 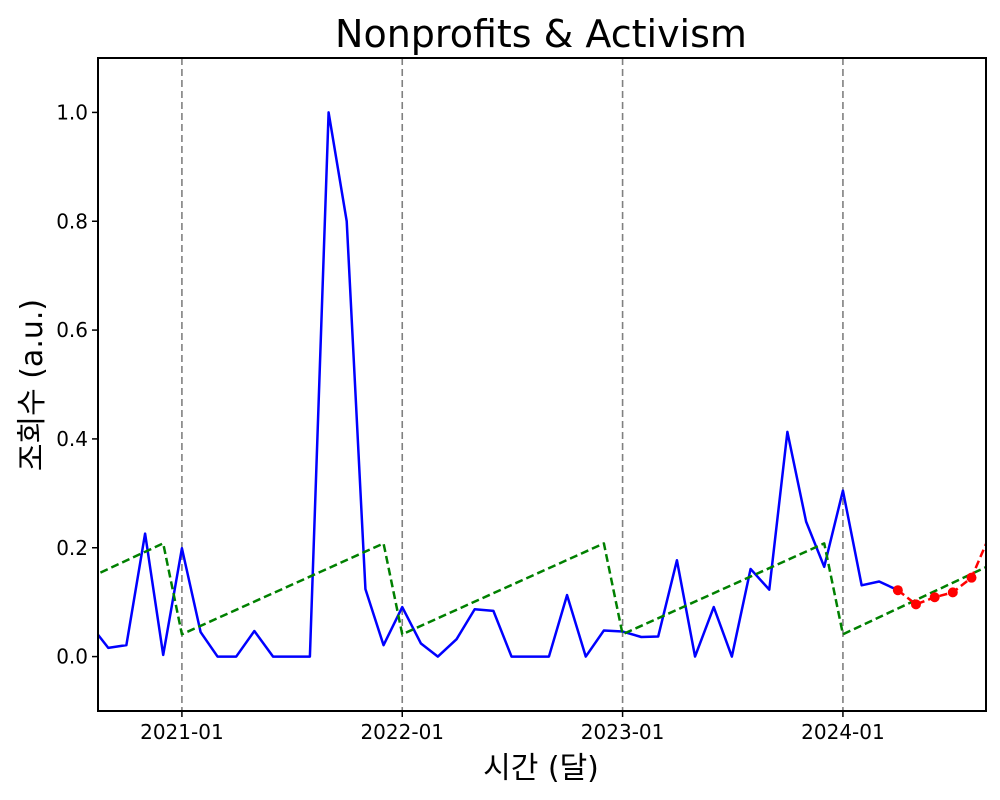 What do you see at coordinates (941, 573) in the screenshot?
I see `forecast-series-line` at bounding box center [941, 573].